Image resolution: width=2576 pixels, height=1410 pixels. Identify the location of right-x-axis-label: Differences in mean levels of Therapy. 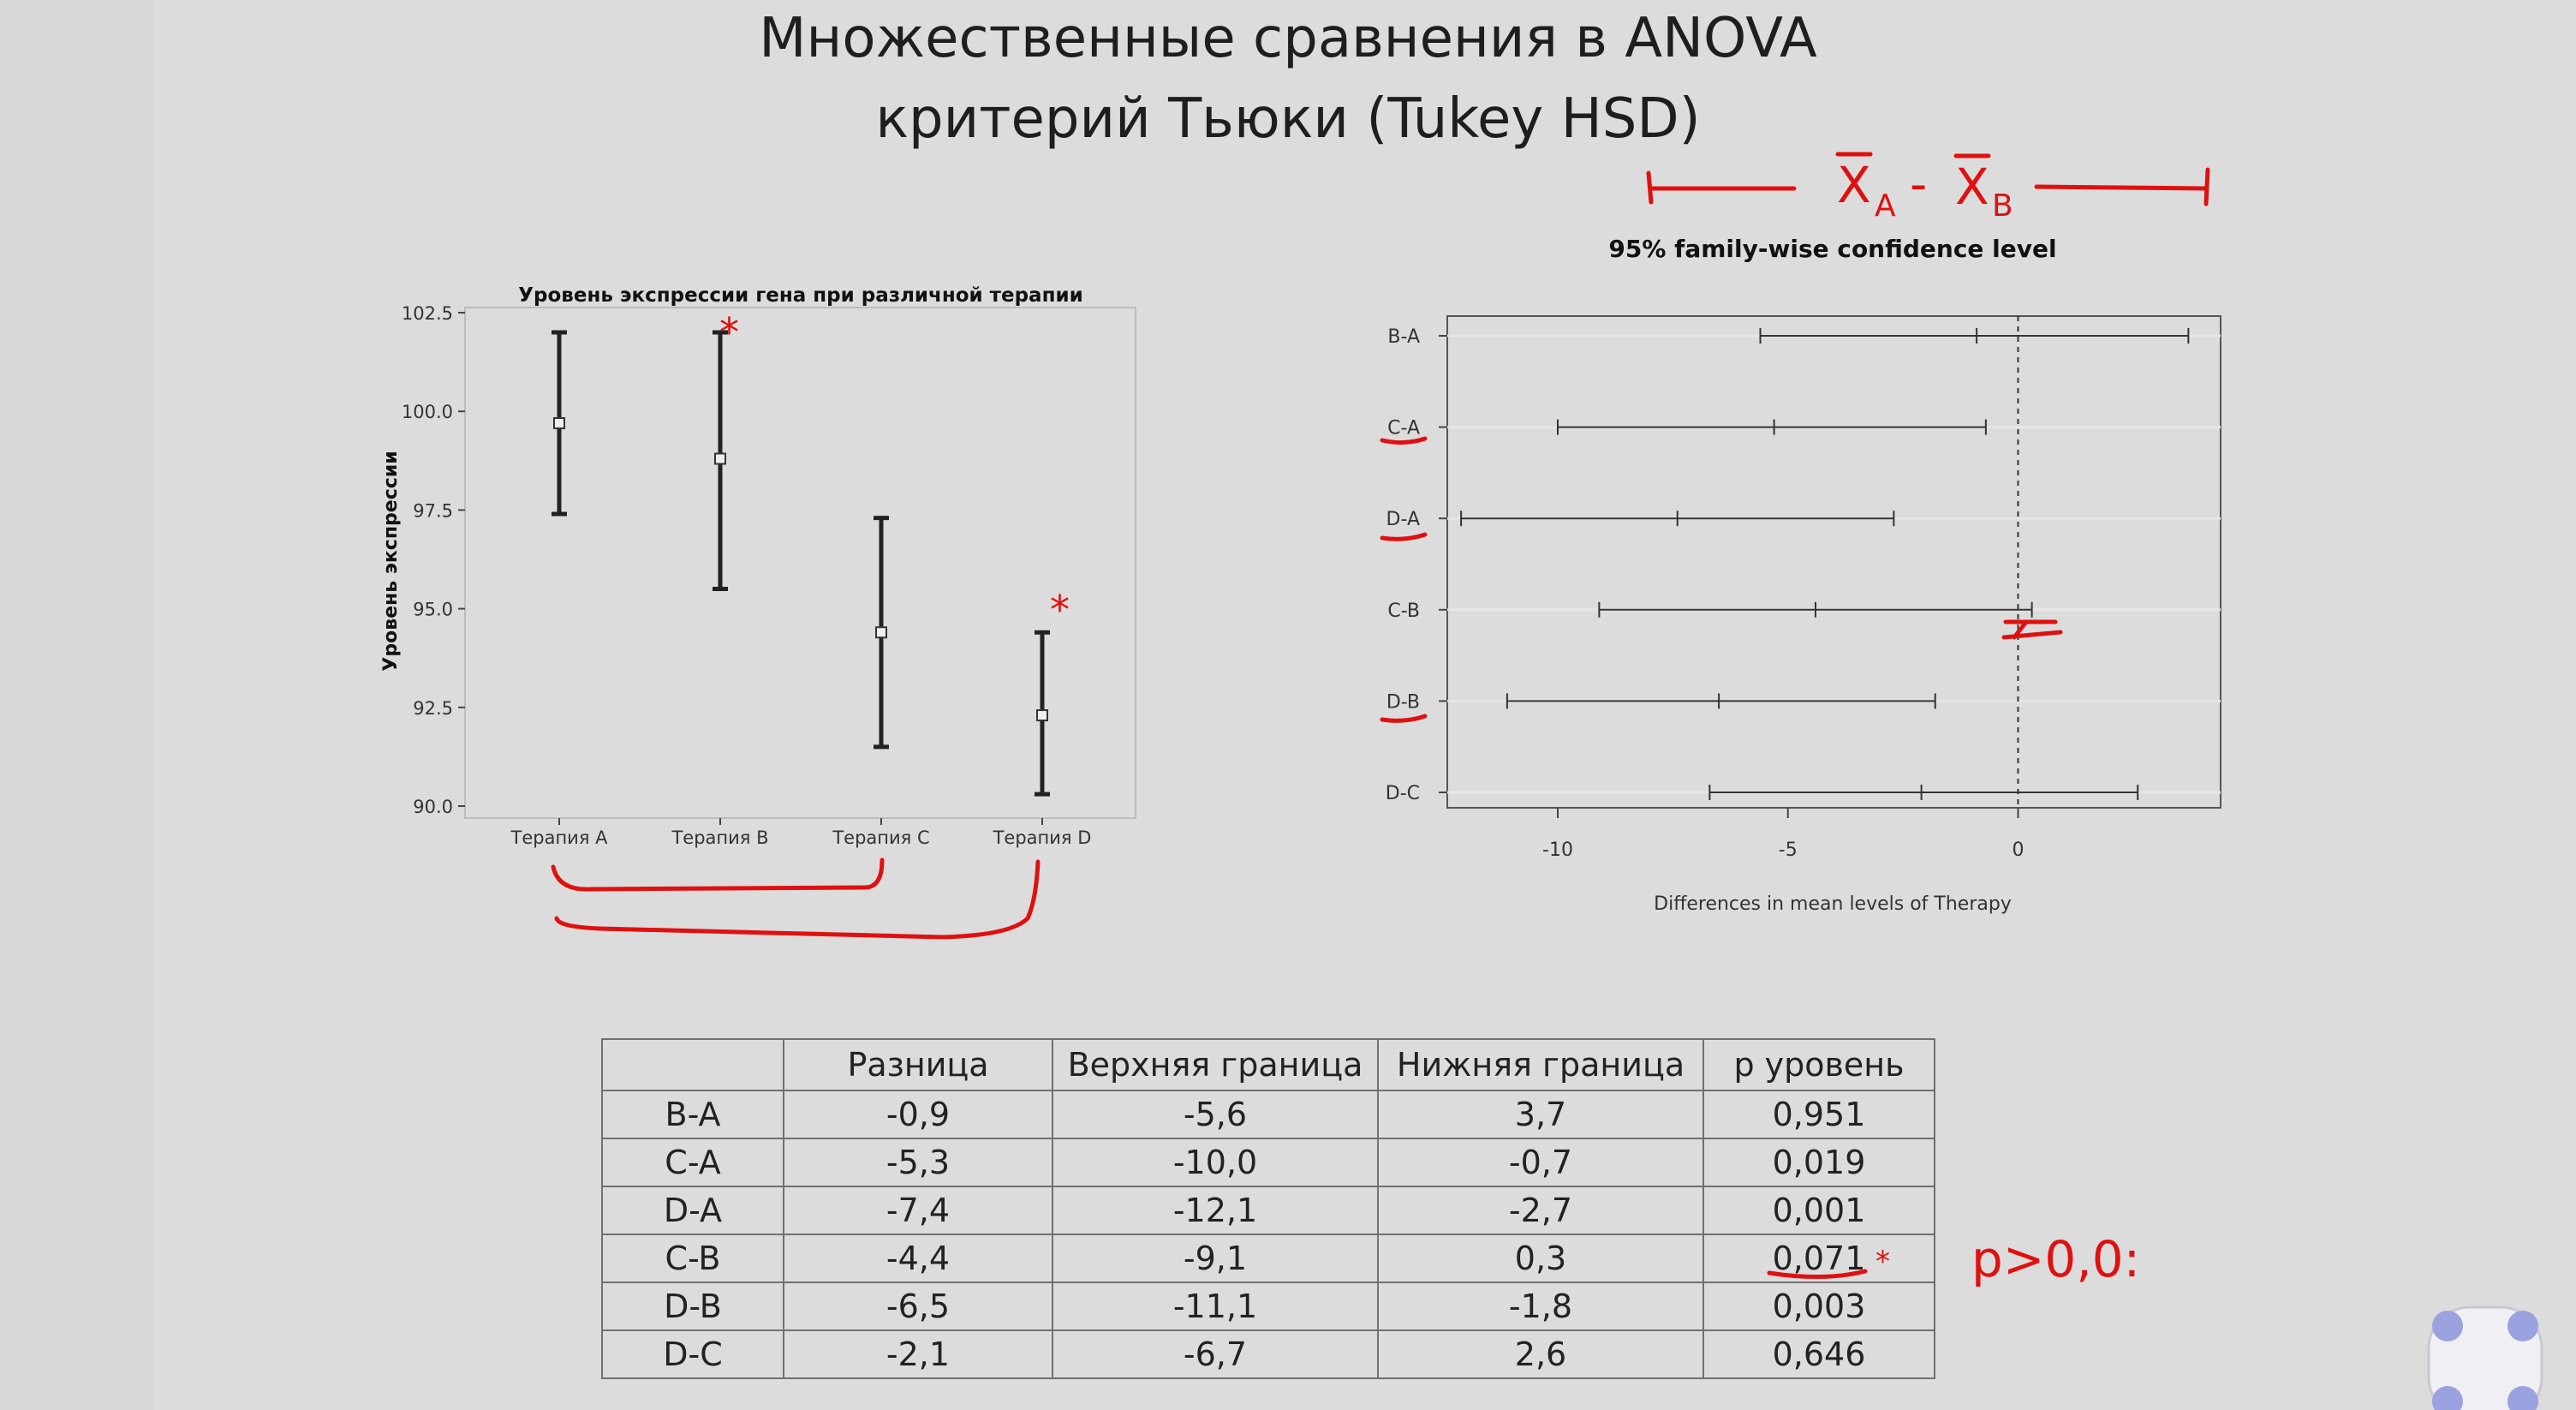
(1833, 904).